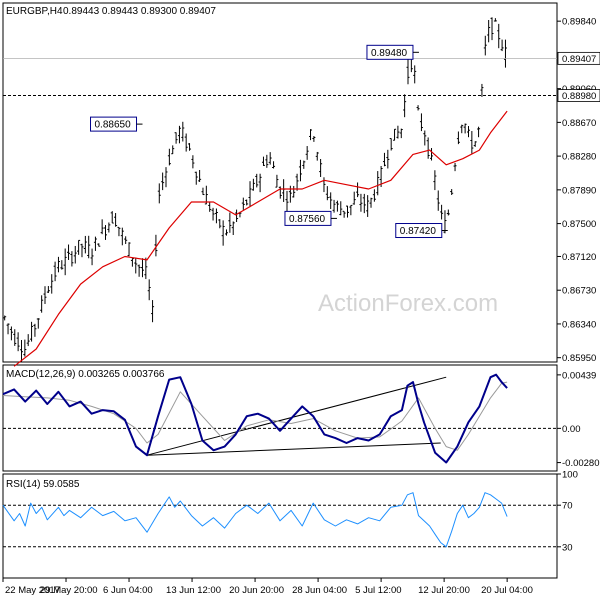  I want to click on macd-layer, so click(279, 418).